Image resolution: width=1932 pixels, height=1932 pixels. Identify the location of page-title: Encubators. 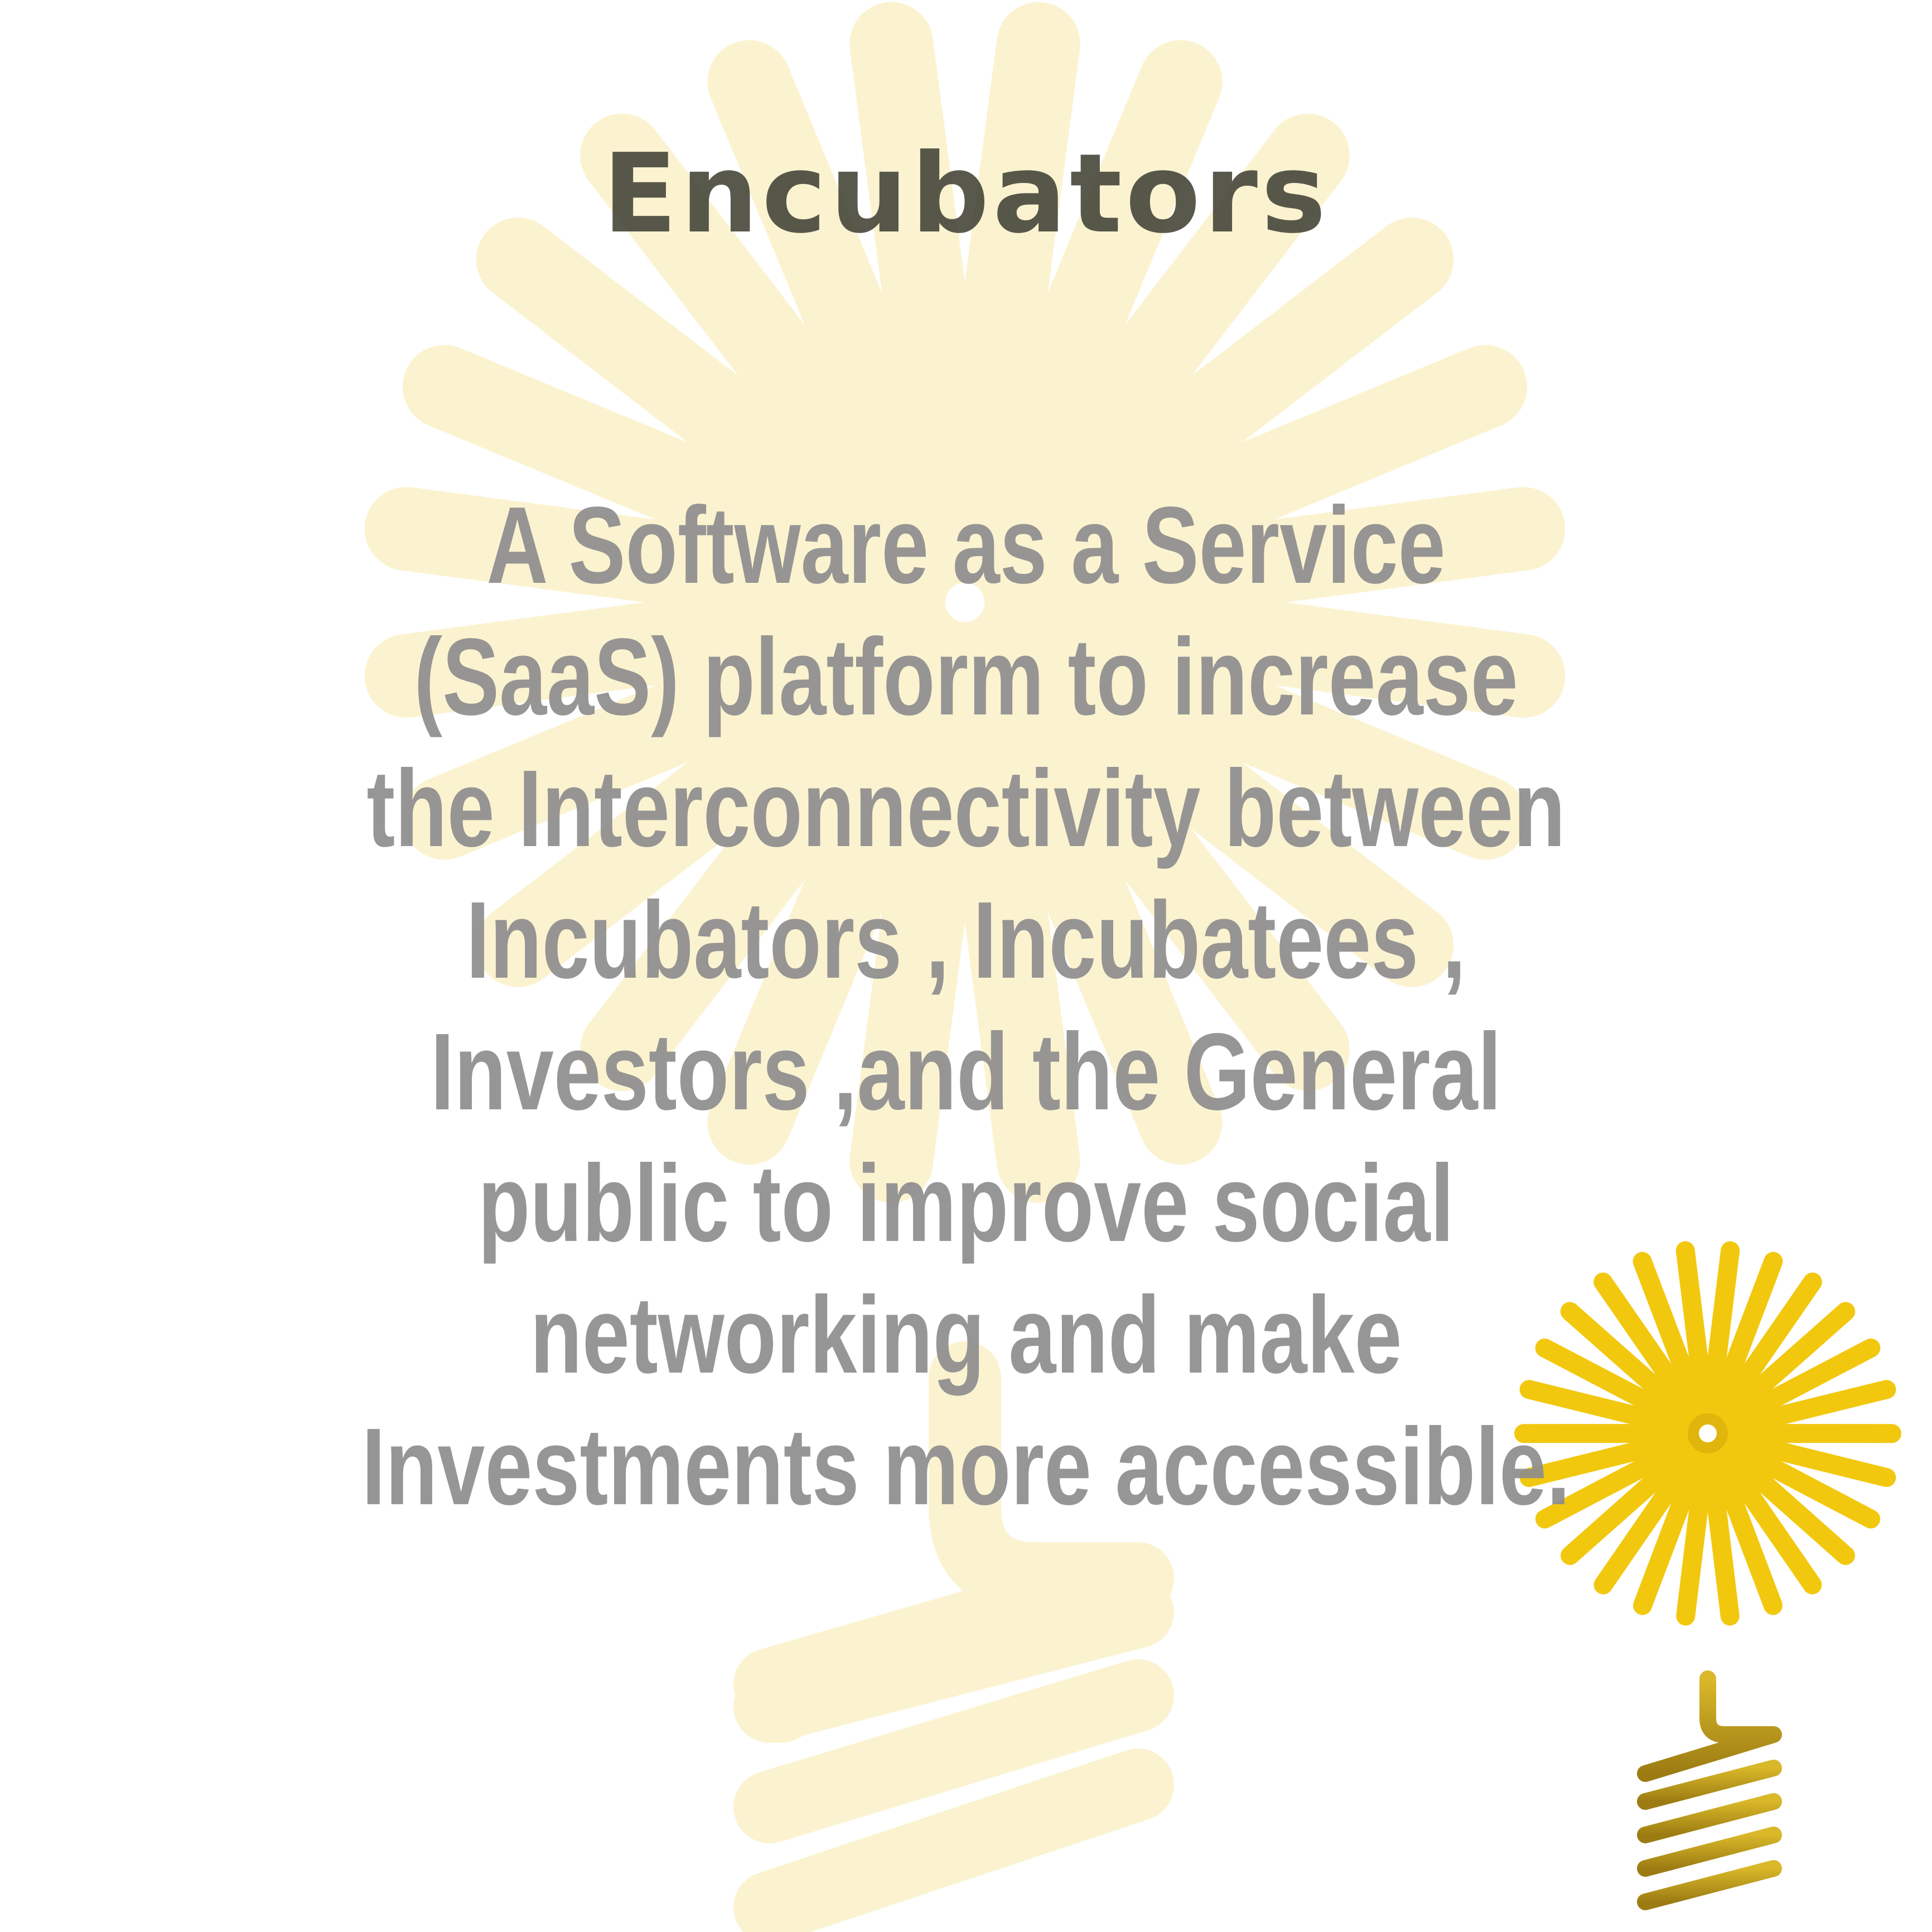
(966, 194).